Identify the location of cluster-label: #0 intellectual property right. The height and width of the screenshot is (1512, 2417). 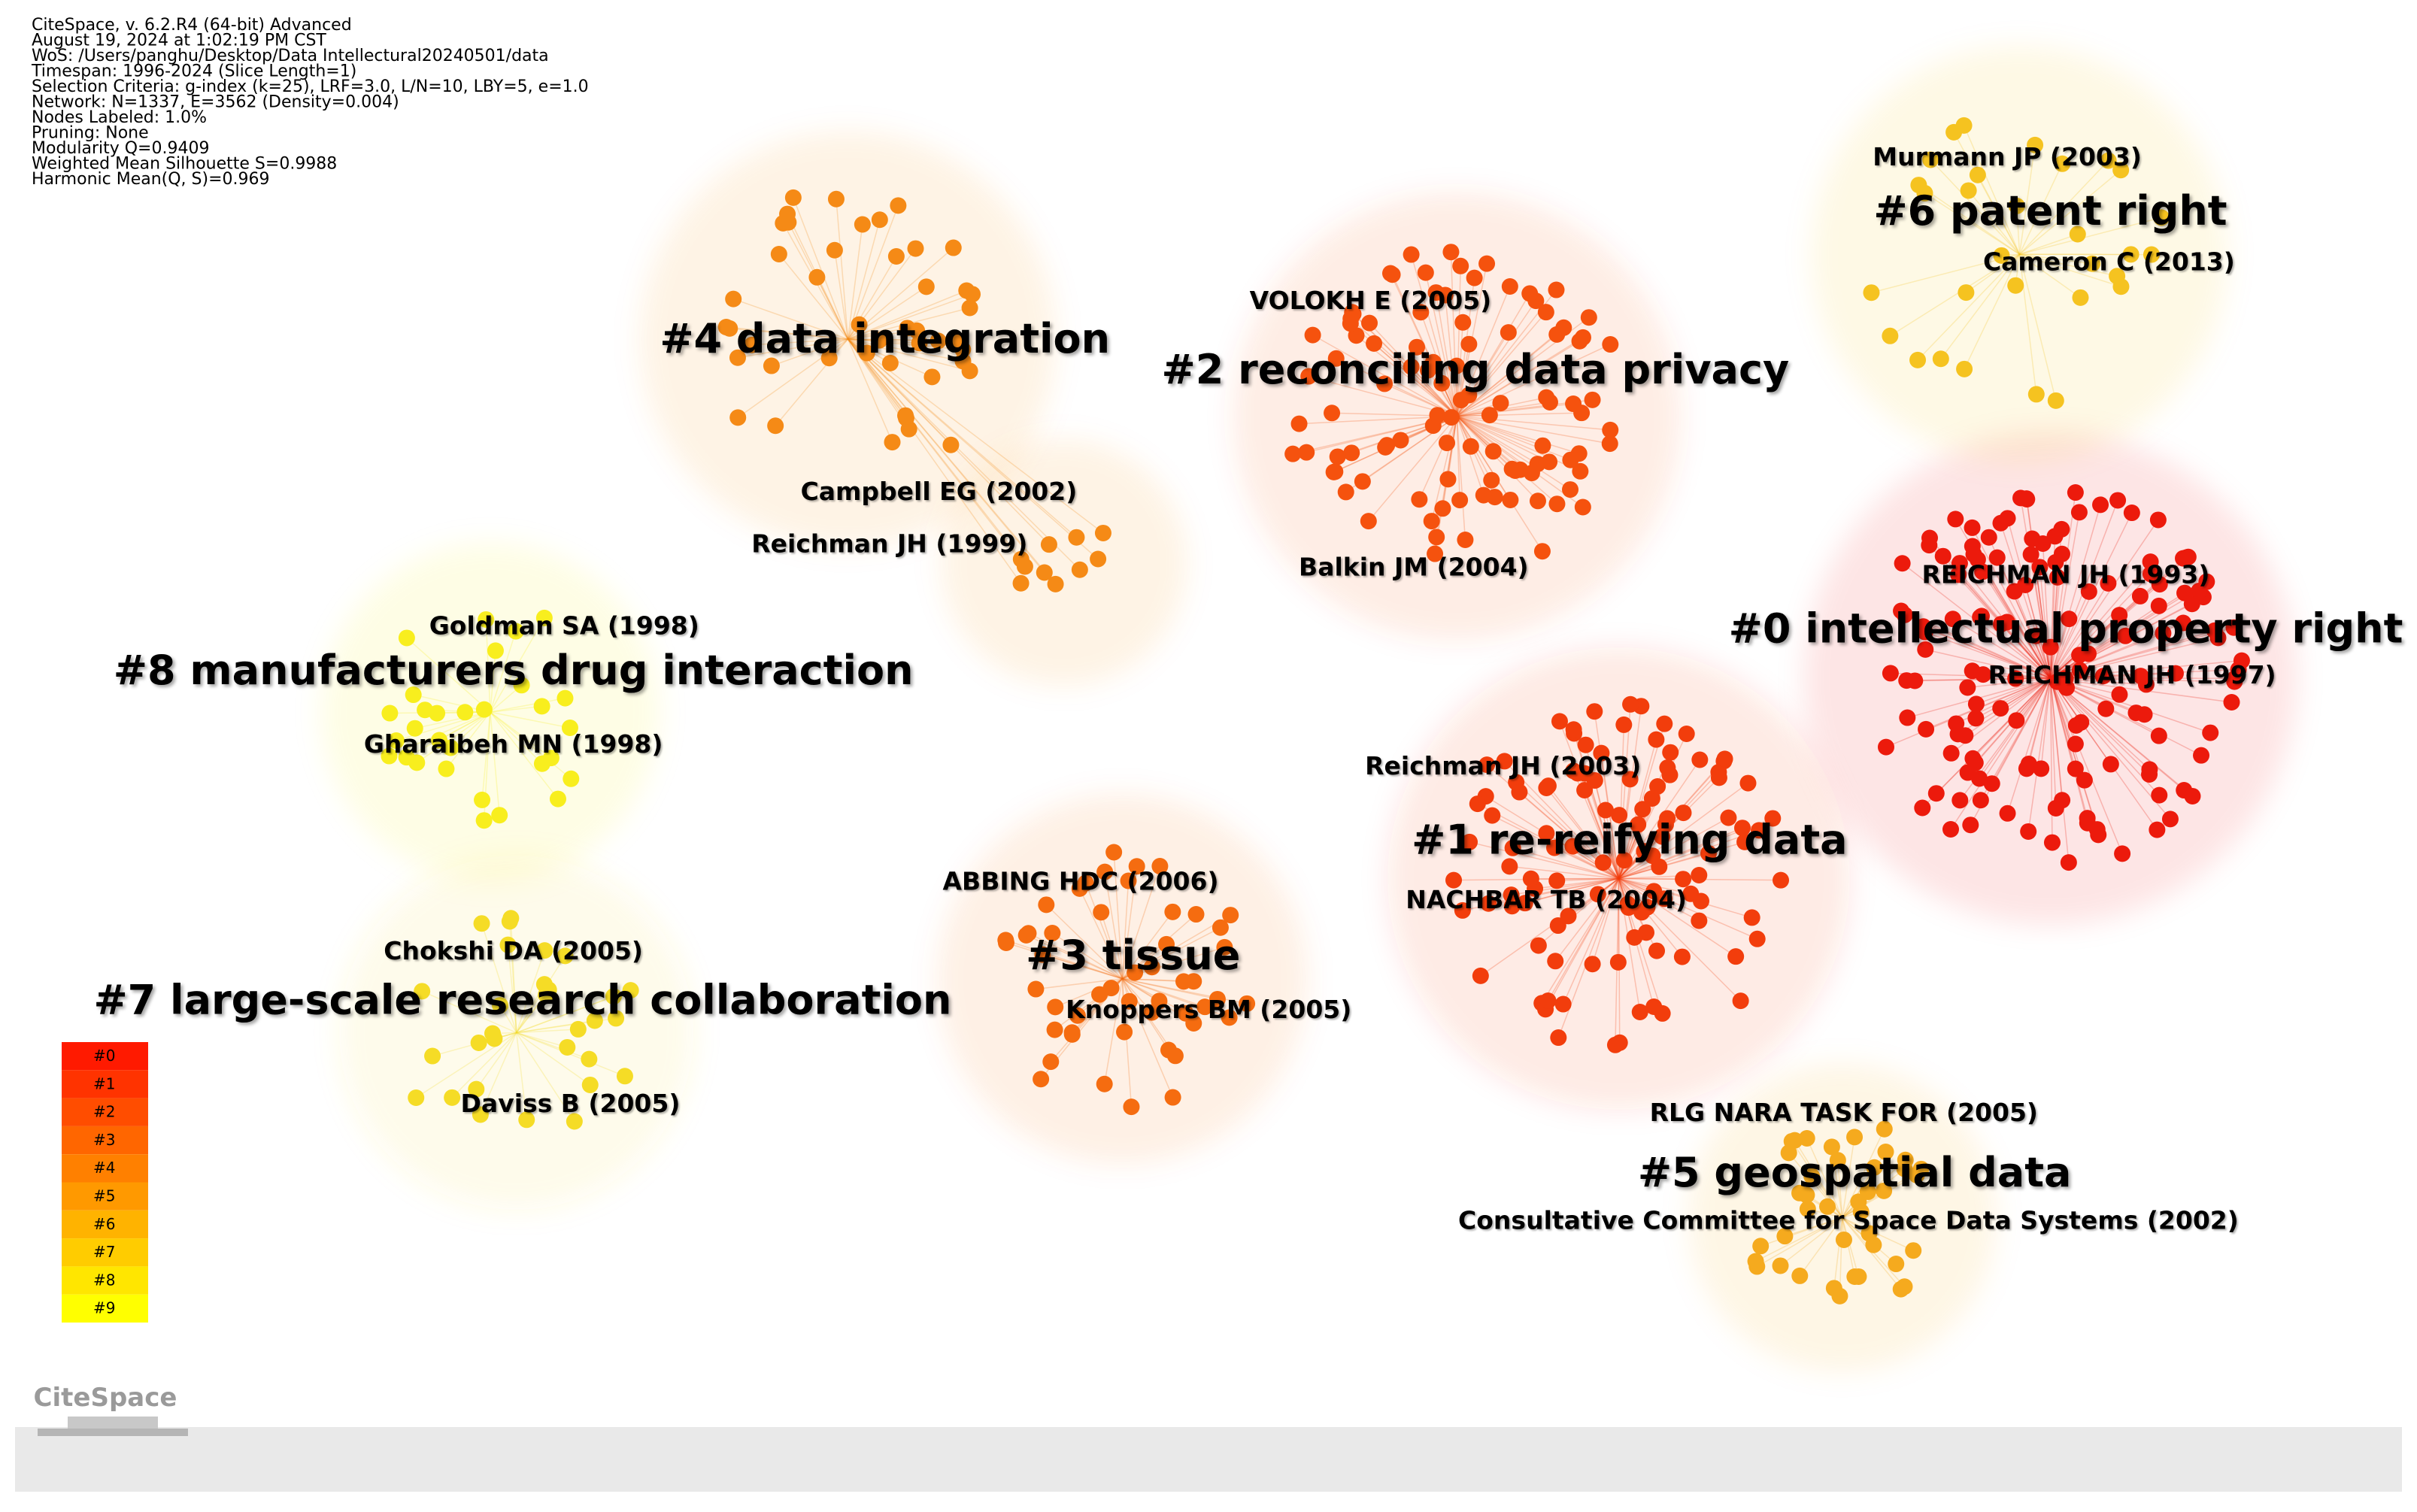
(2066, 628).